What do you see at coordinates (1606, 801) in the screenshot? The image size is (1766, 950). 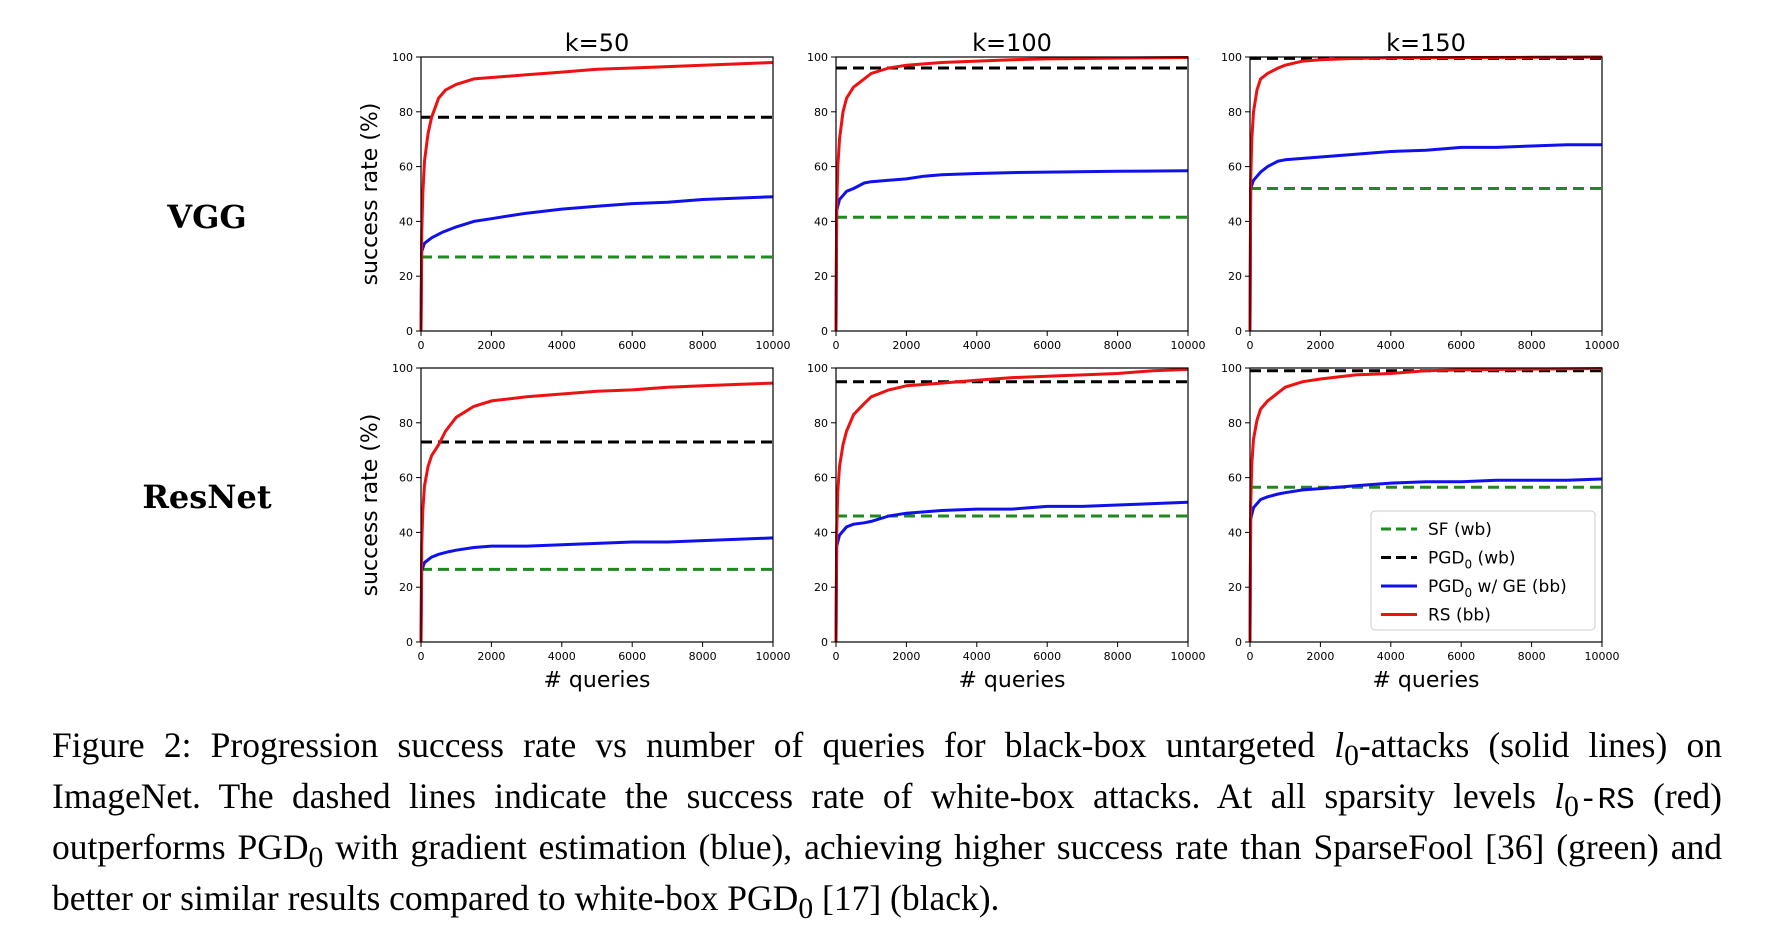 I see `caption-rs-method: -RS` at bounding box center [1606, 801].